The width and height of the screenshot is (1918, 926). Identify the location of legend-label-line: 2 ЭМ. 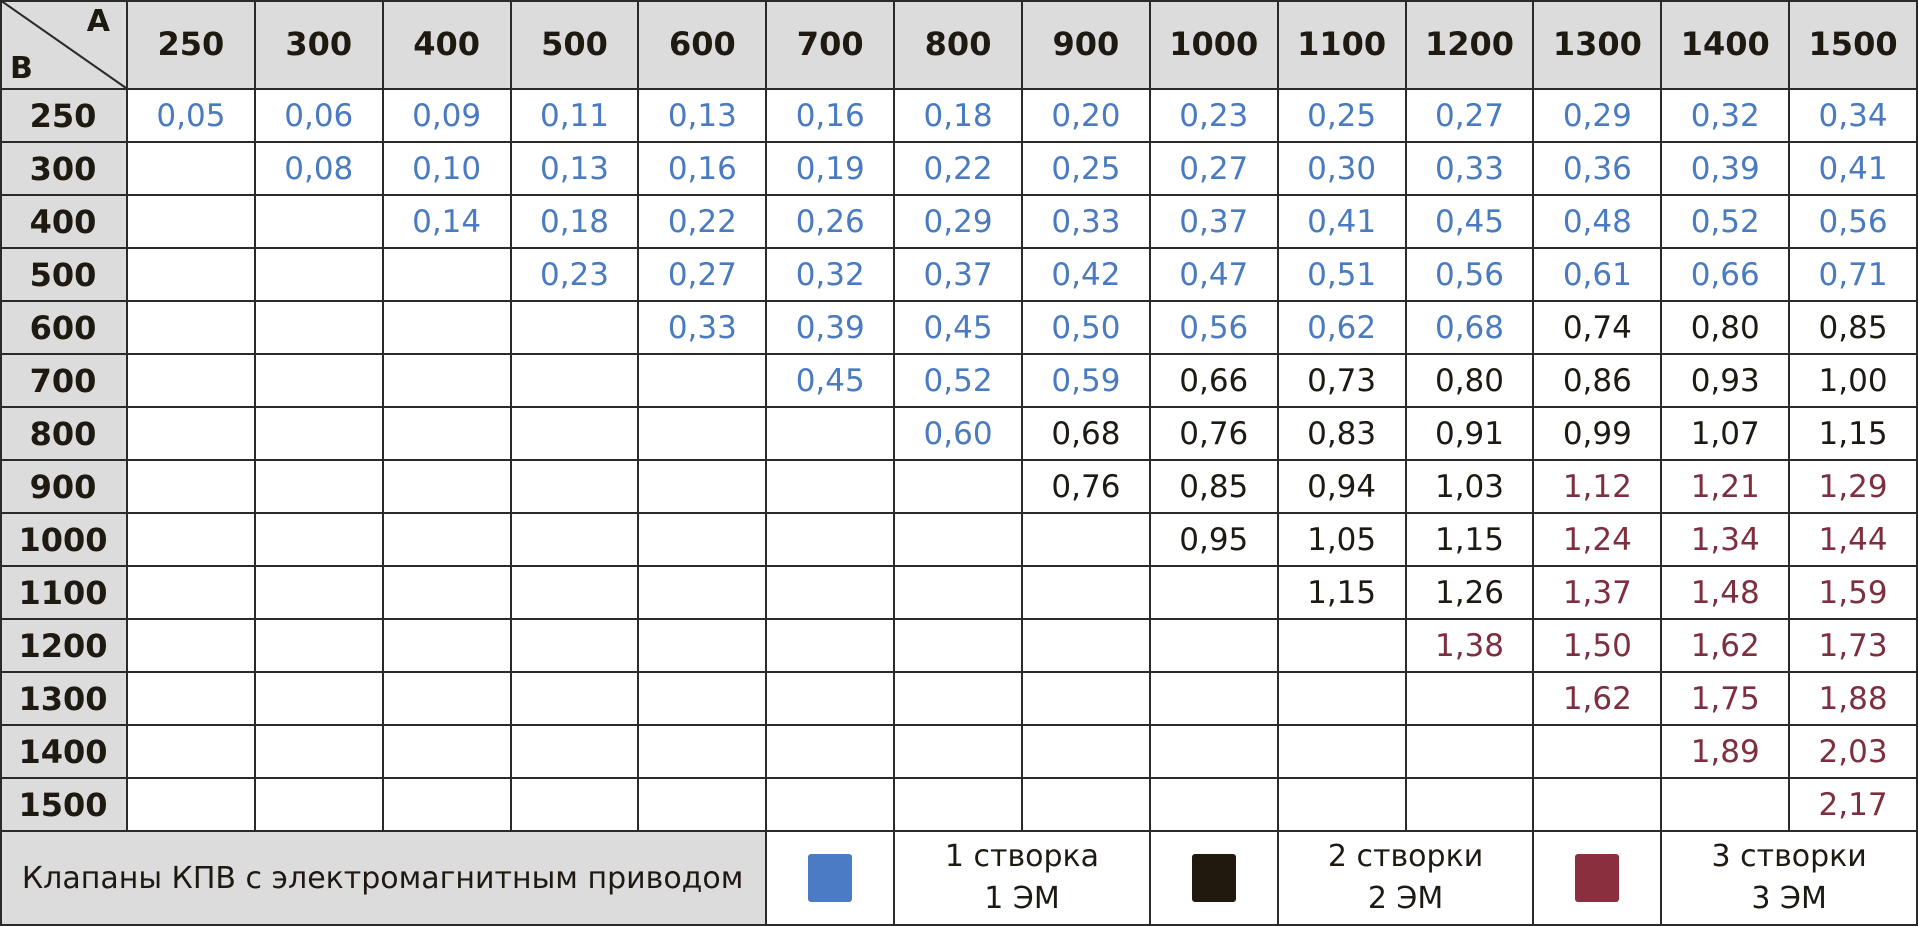
(1405, 898).